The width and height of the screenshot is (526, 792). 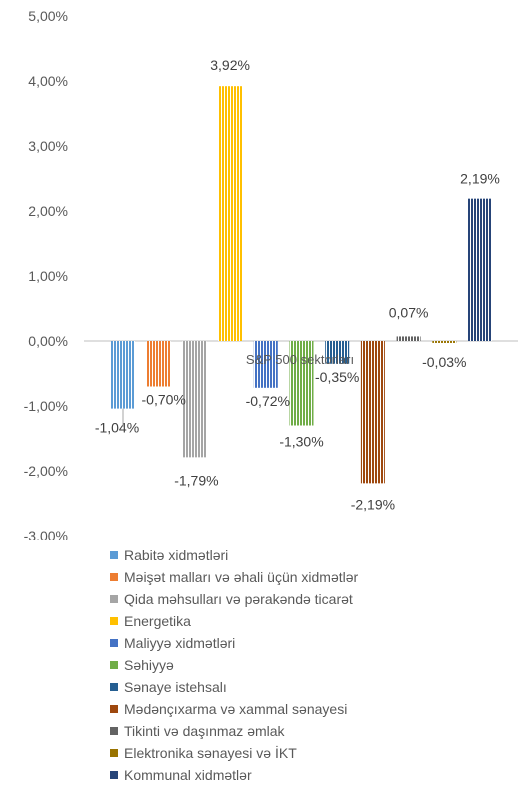 What do you see at coordinates (117, 428) in the screenshot?
I see `data-label: -1,04%` at bounding box center [117, 428].